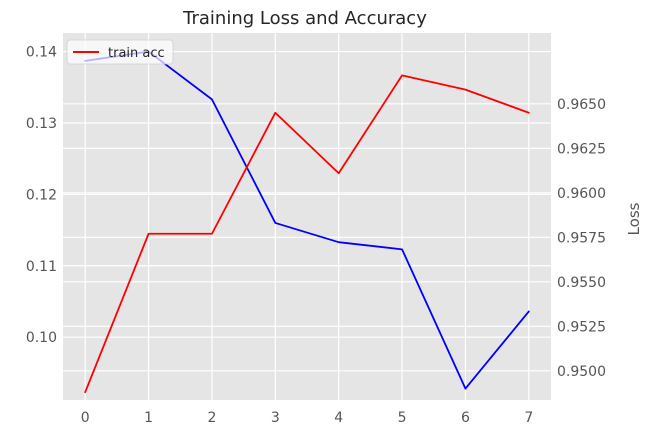  What do you see at coordinates (304, 18) in the screenshot?
I see `chart-title: Training Loss and Accuracy` at bounding box center [304, 18].